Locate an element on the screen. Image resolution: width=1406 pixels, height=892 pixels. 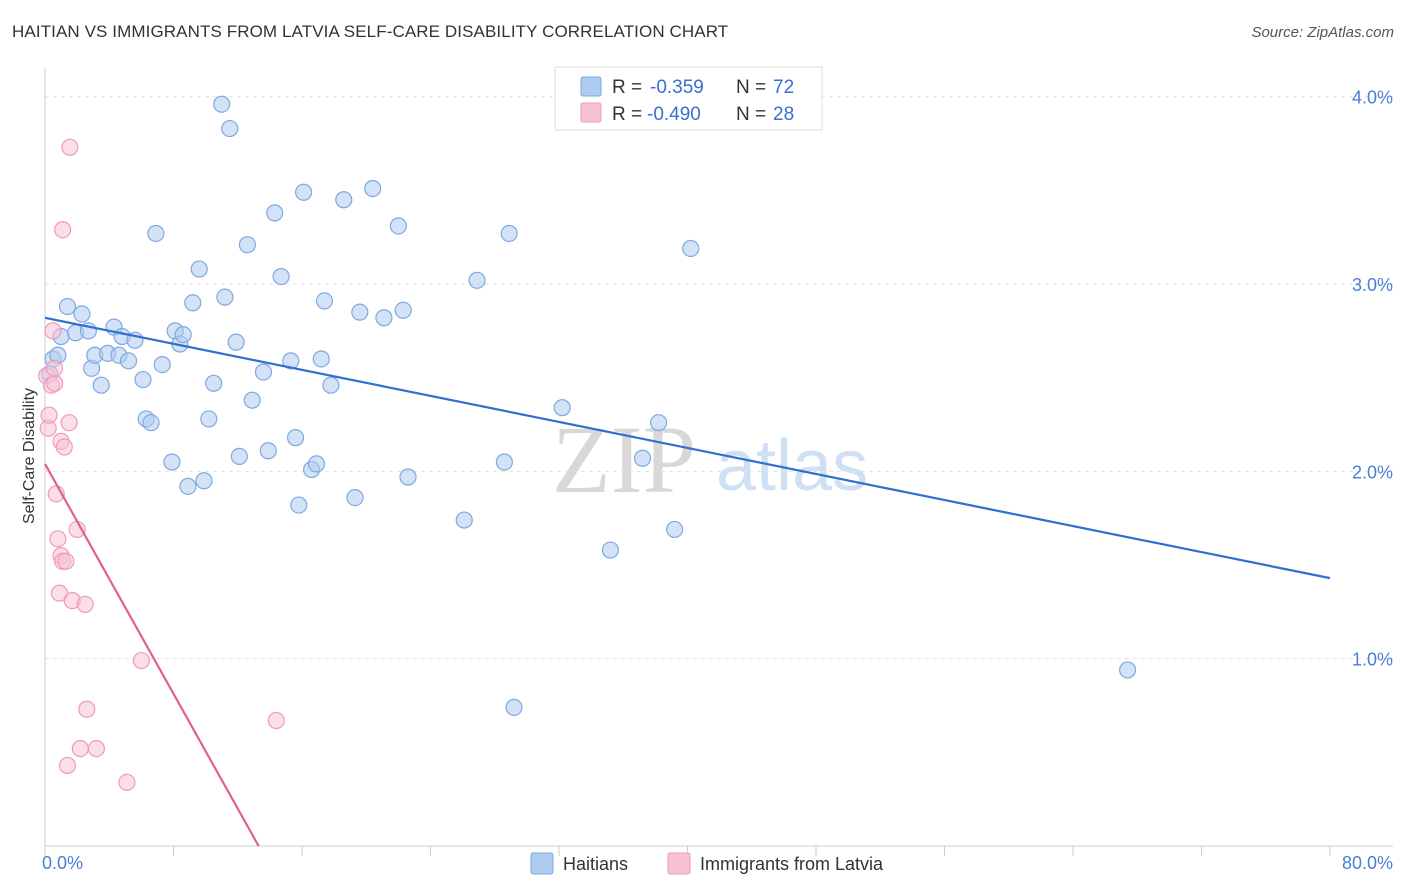
x-tick-label: 0.0% is located at coordinates (62, 863).